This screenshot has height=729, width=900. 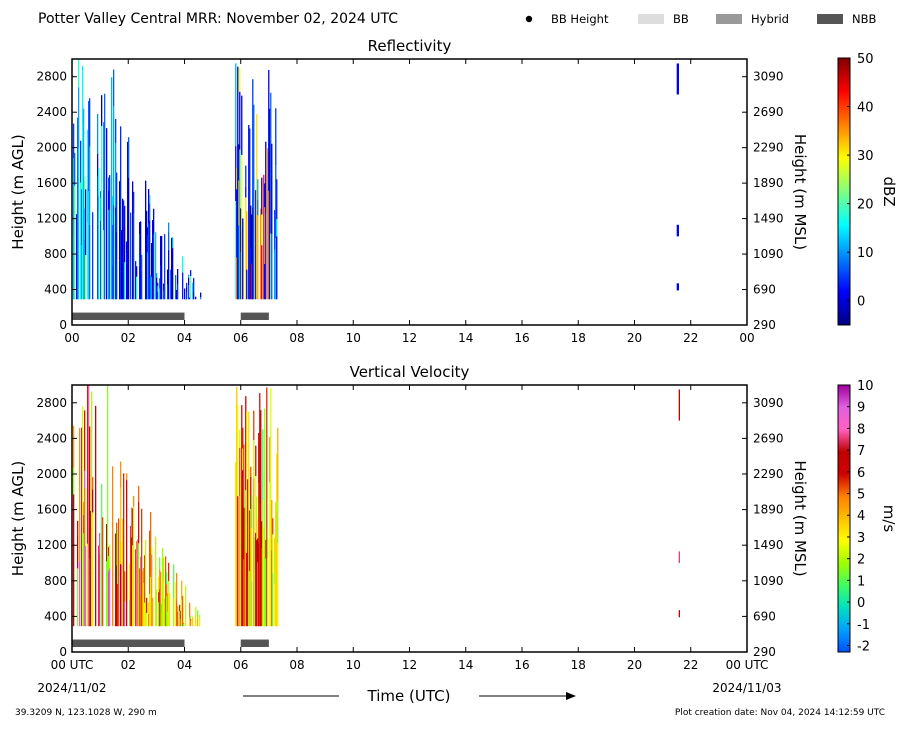 What do you see at coordinates (746, 338) in the screenshot?
I see `x-tick-label: 00` at bounding box center [746, 338].